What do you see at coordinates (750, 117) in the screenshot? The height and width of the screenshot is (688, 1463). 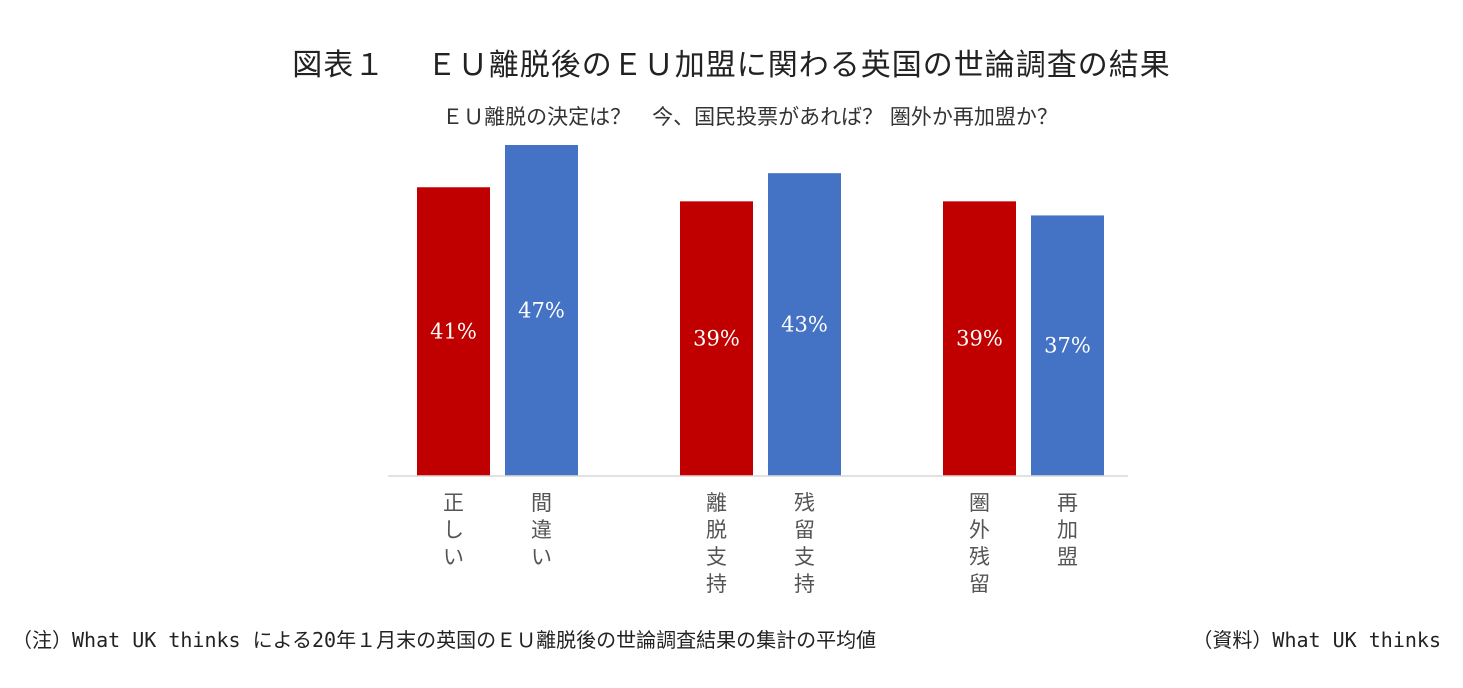 I see `chart-subtitle: ＥＵ離脱の決定は？ 今、国民投票があれば？ 圏外か再加盟か？` at bounding box center [750, 117].